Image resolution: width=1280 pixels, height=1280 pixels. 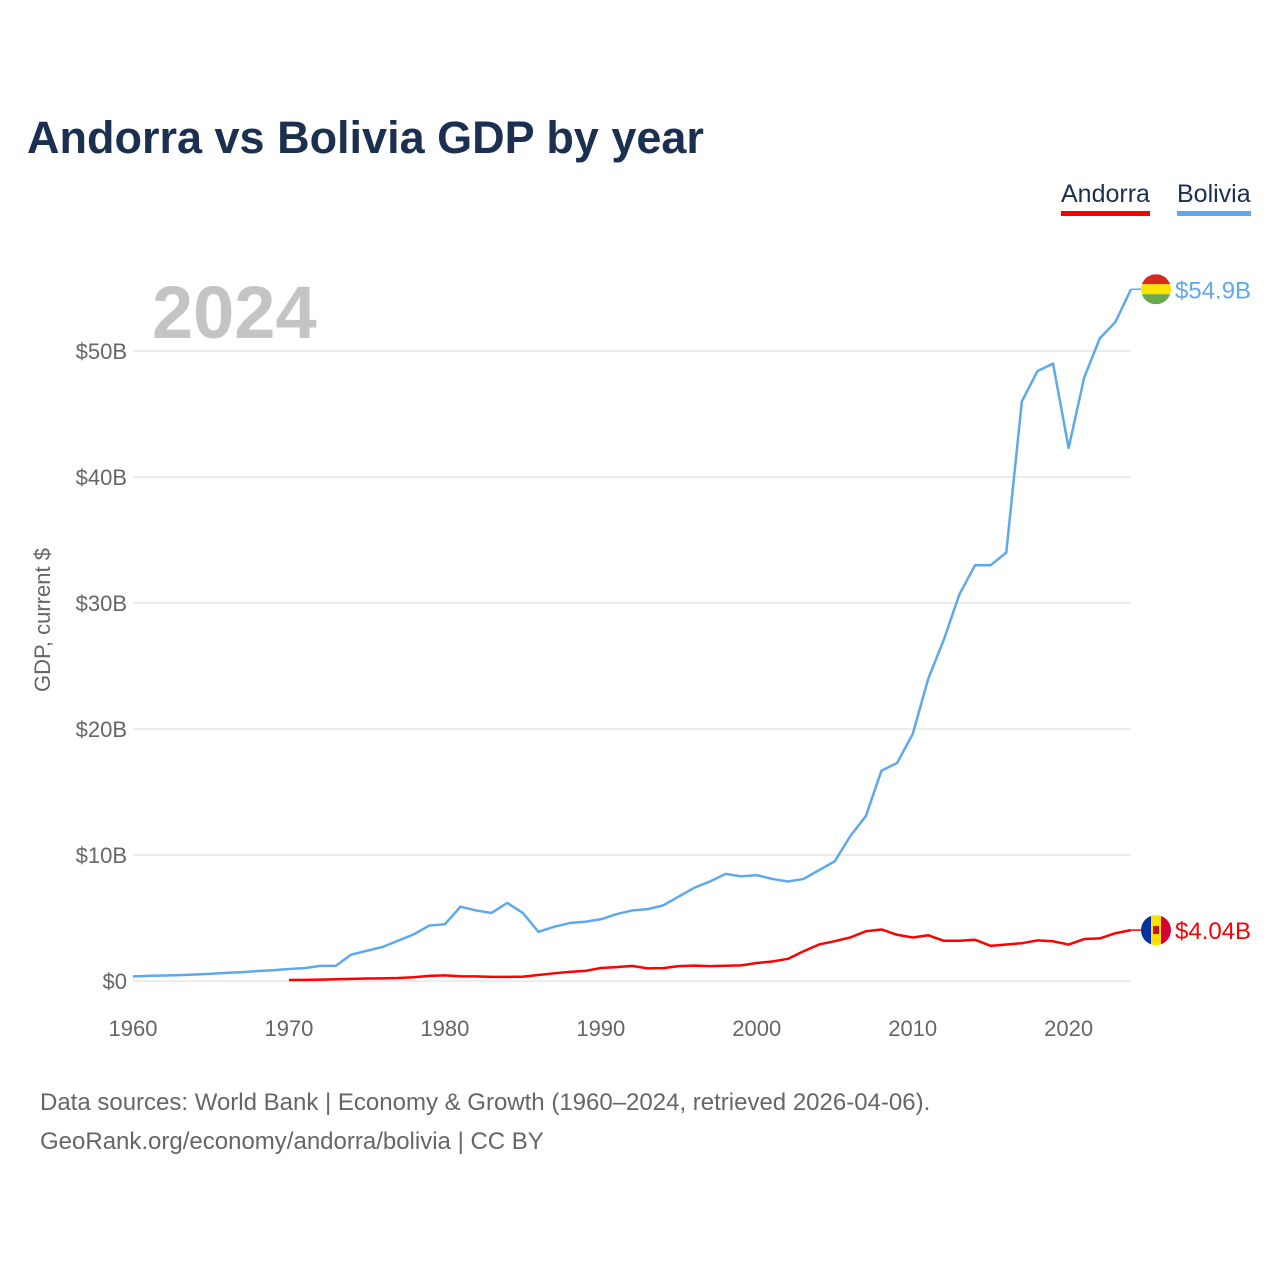 What do you see at coordinates (115, 981) in the screenshot?
I see `y-tick-label: $0` at bounding box center [115, 981].